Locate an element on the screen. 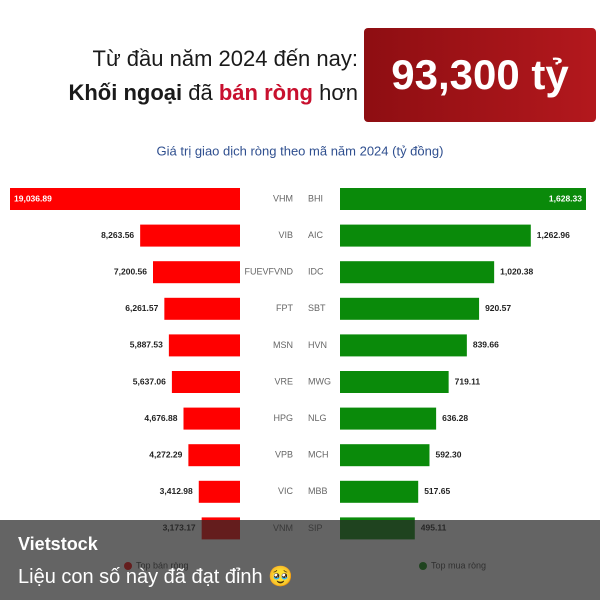 The image size is (600, 600). value-label: 1,020.38 is located at coordinates (516, 271).